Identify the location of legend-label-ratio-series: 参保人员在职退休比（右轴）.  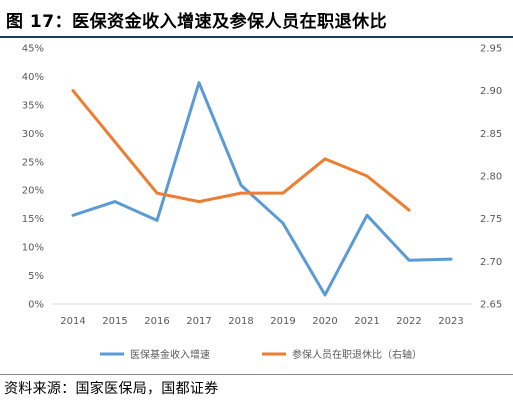
(357, 354).